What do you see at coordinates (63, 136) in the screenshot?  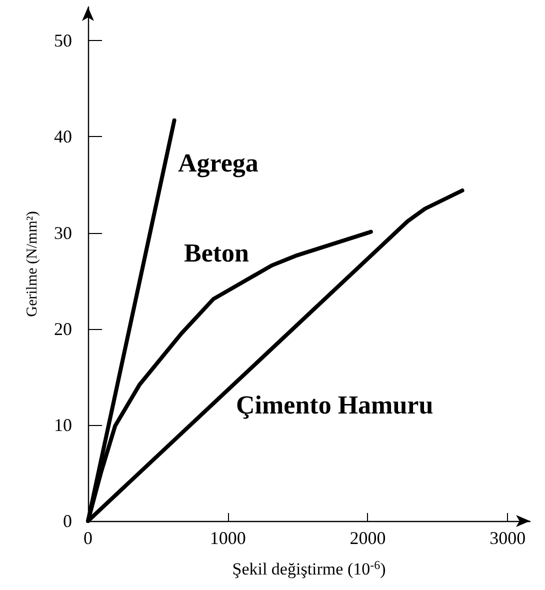 I see `y-tick-label: 40` at bounding box center [63, 136].